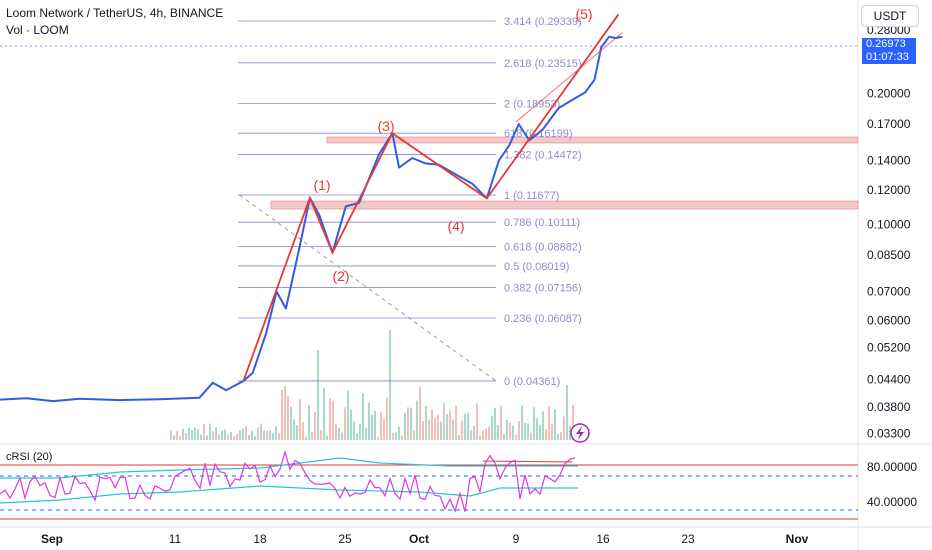 The image size is (932, 550). I want to click on time-axis-tick: Oct, so click(419, 539).